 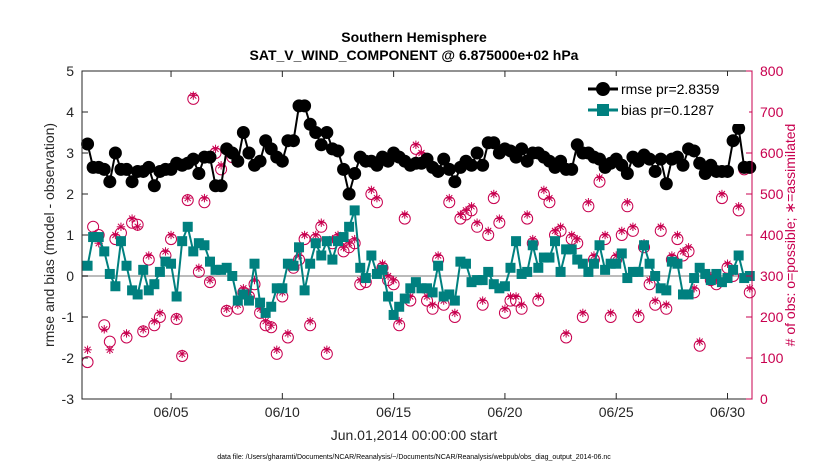 What do you see at coordinates (68, 358) in the screenshot?
I see `left-tick-label: -2` at bounding box center [68, 358].